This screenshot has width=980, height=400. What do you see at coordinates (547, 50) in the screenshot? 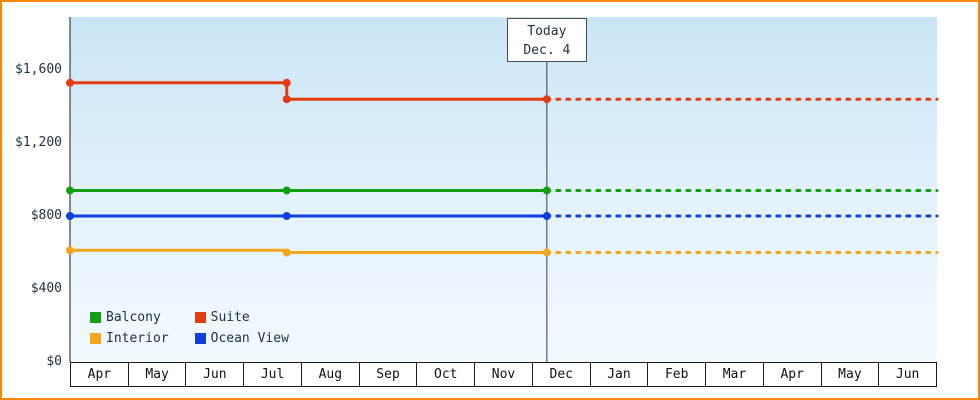
I see `today-date: Dec. 4` at bounding box center [547, 50].